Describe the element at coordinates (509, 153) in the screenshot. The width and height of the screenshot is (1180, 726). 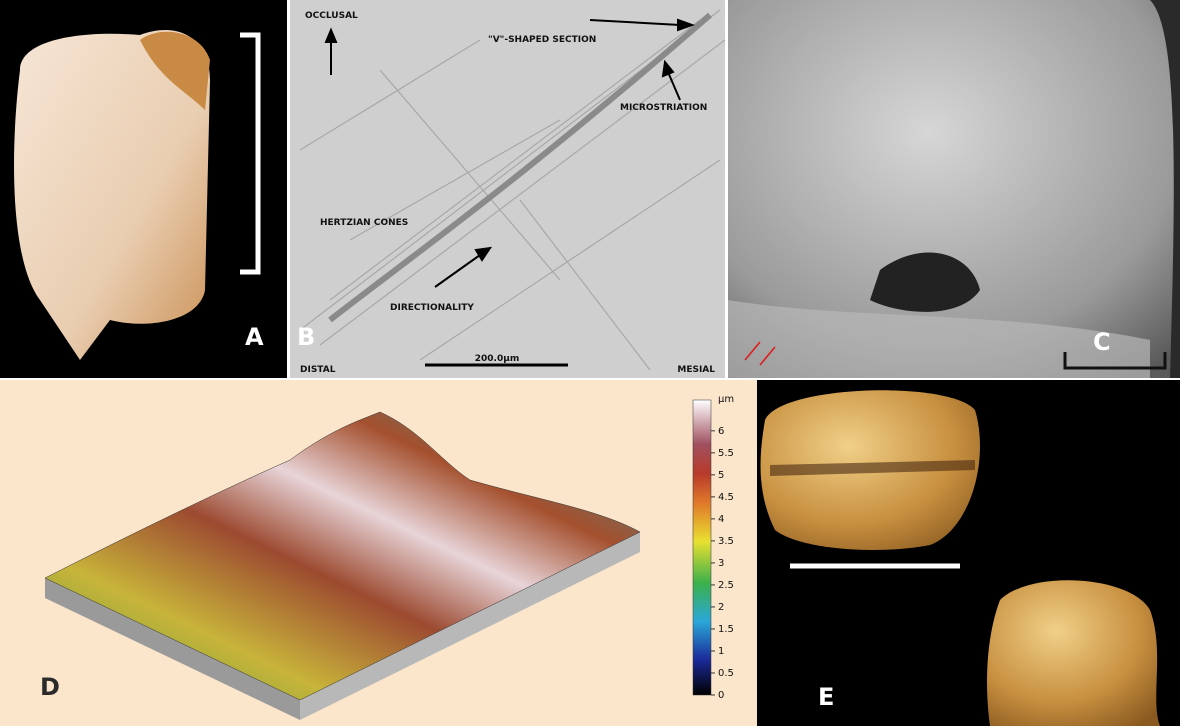
I see `arrows` at that location.